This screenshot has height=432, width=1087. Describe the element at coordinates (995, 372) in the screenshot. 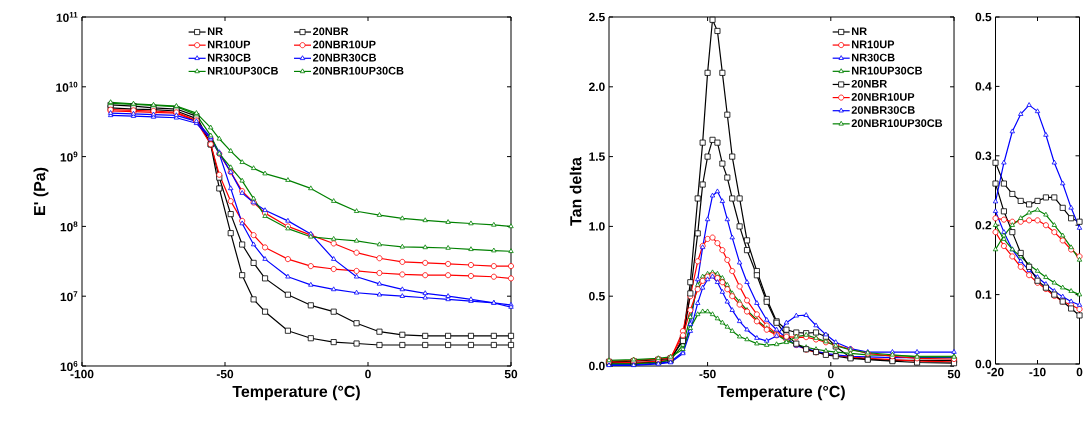

I see `x-tick-label: -20` at that location.